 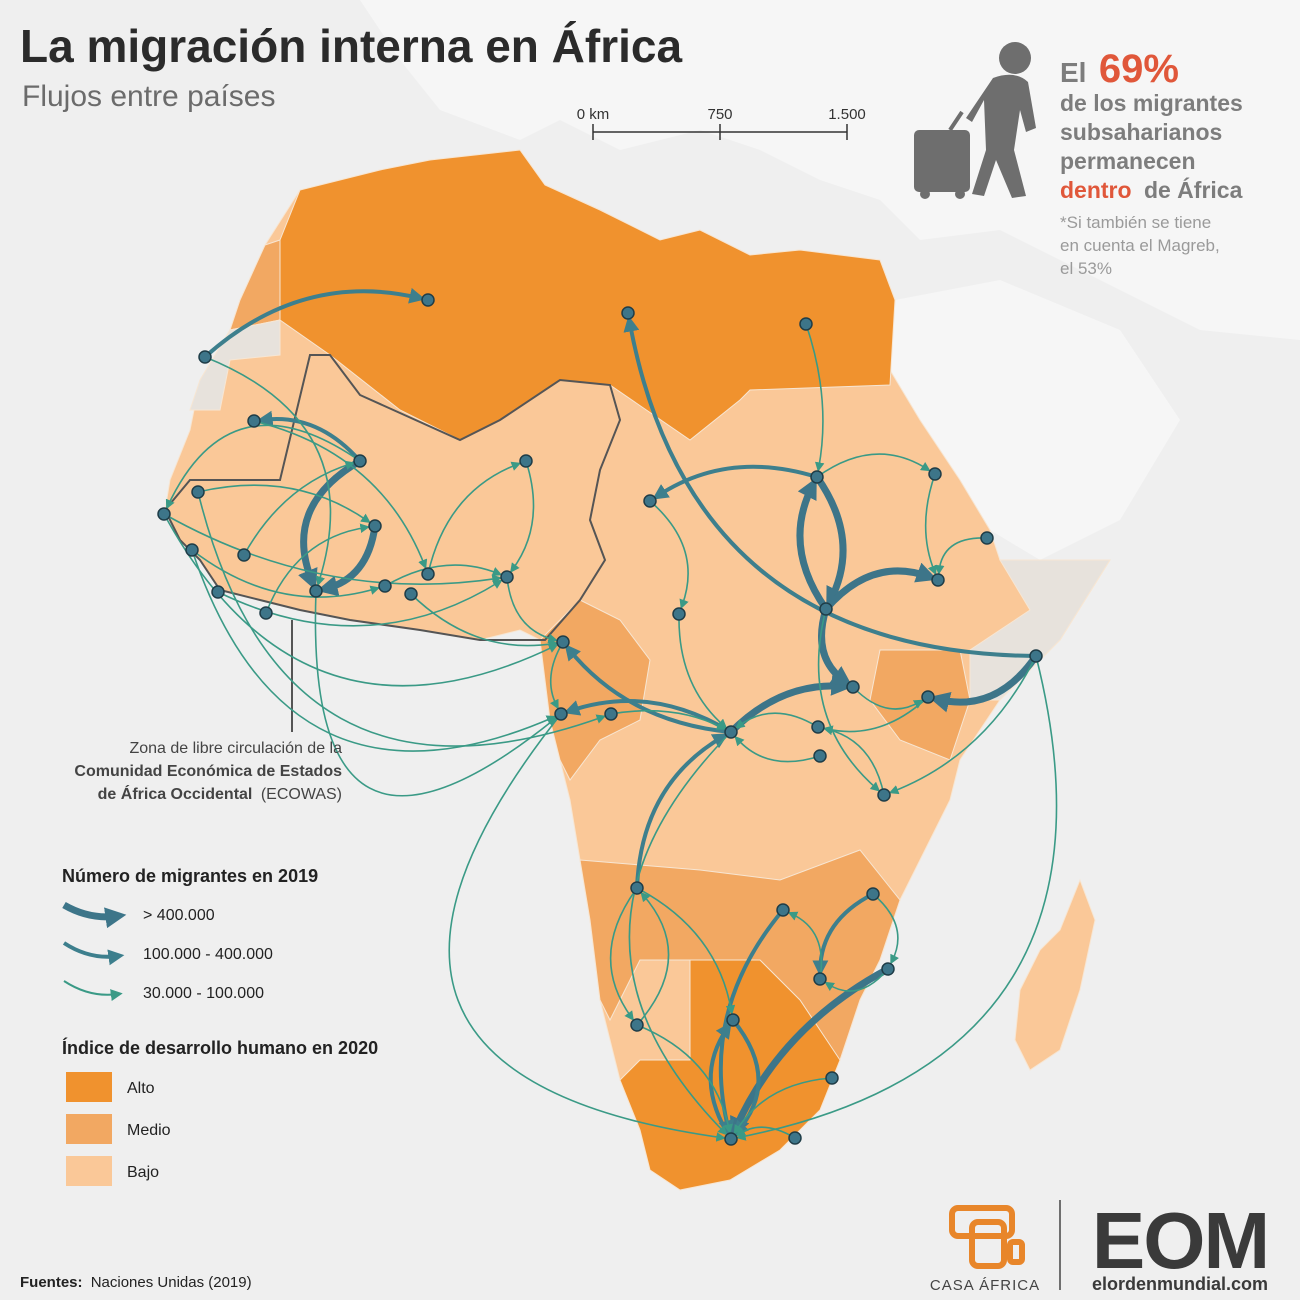 I want to click on casa-africa-text: CASA ÁFRICA, so click(x=985, y=1285).